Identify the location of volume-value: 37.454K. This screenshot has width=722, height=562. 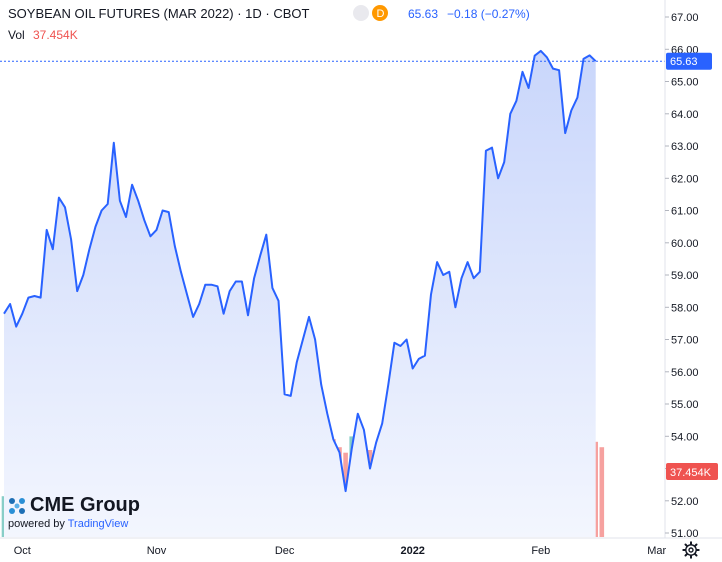
(55, 35).